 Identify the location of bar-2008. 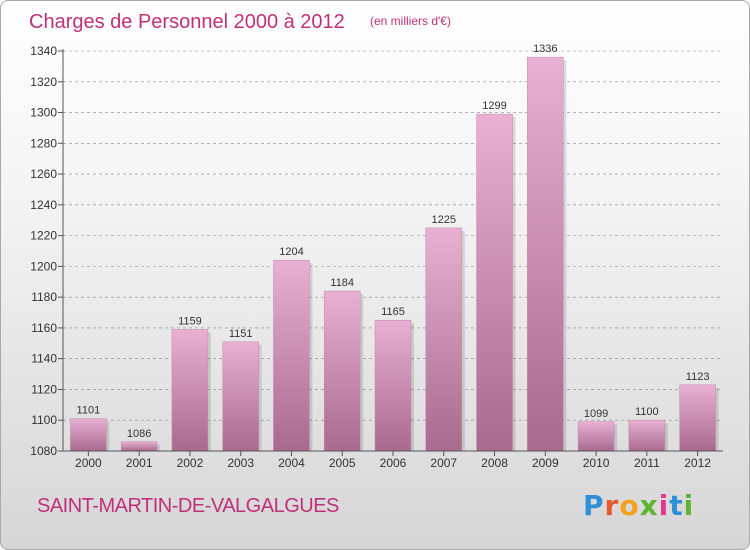
(494, 282).